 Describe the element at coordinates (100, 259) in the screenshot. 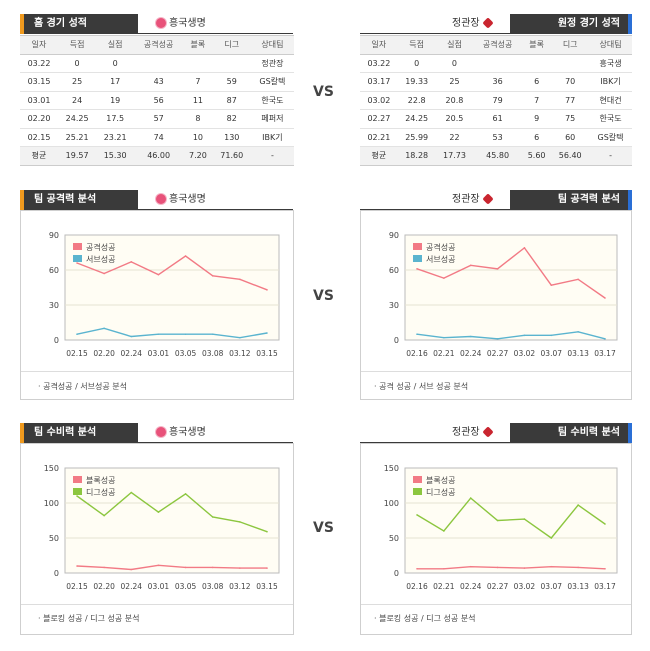

I see `legend-label: 서브성공` at that location.